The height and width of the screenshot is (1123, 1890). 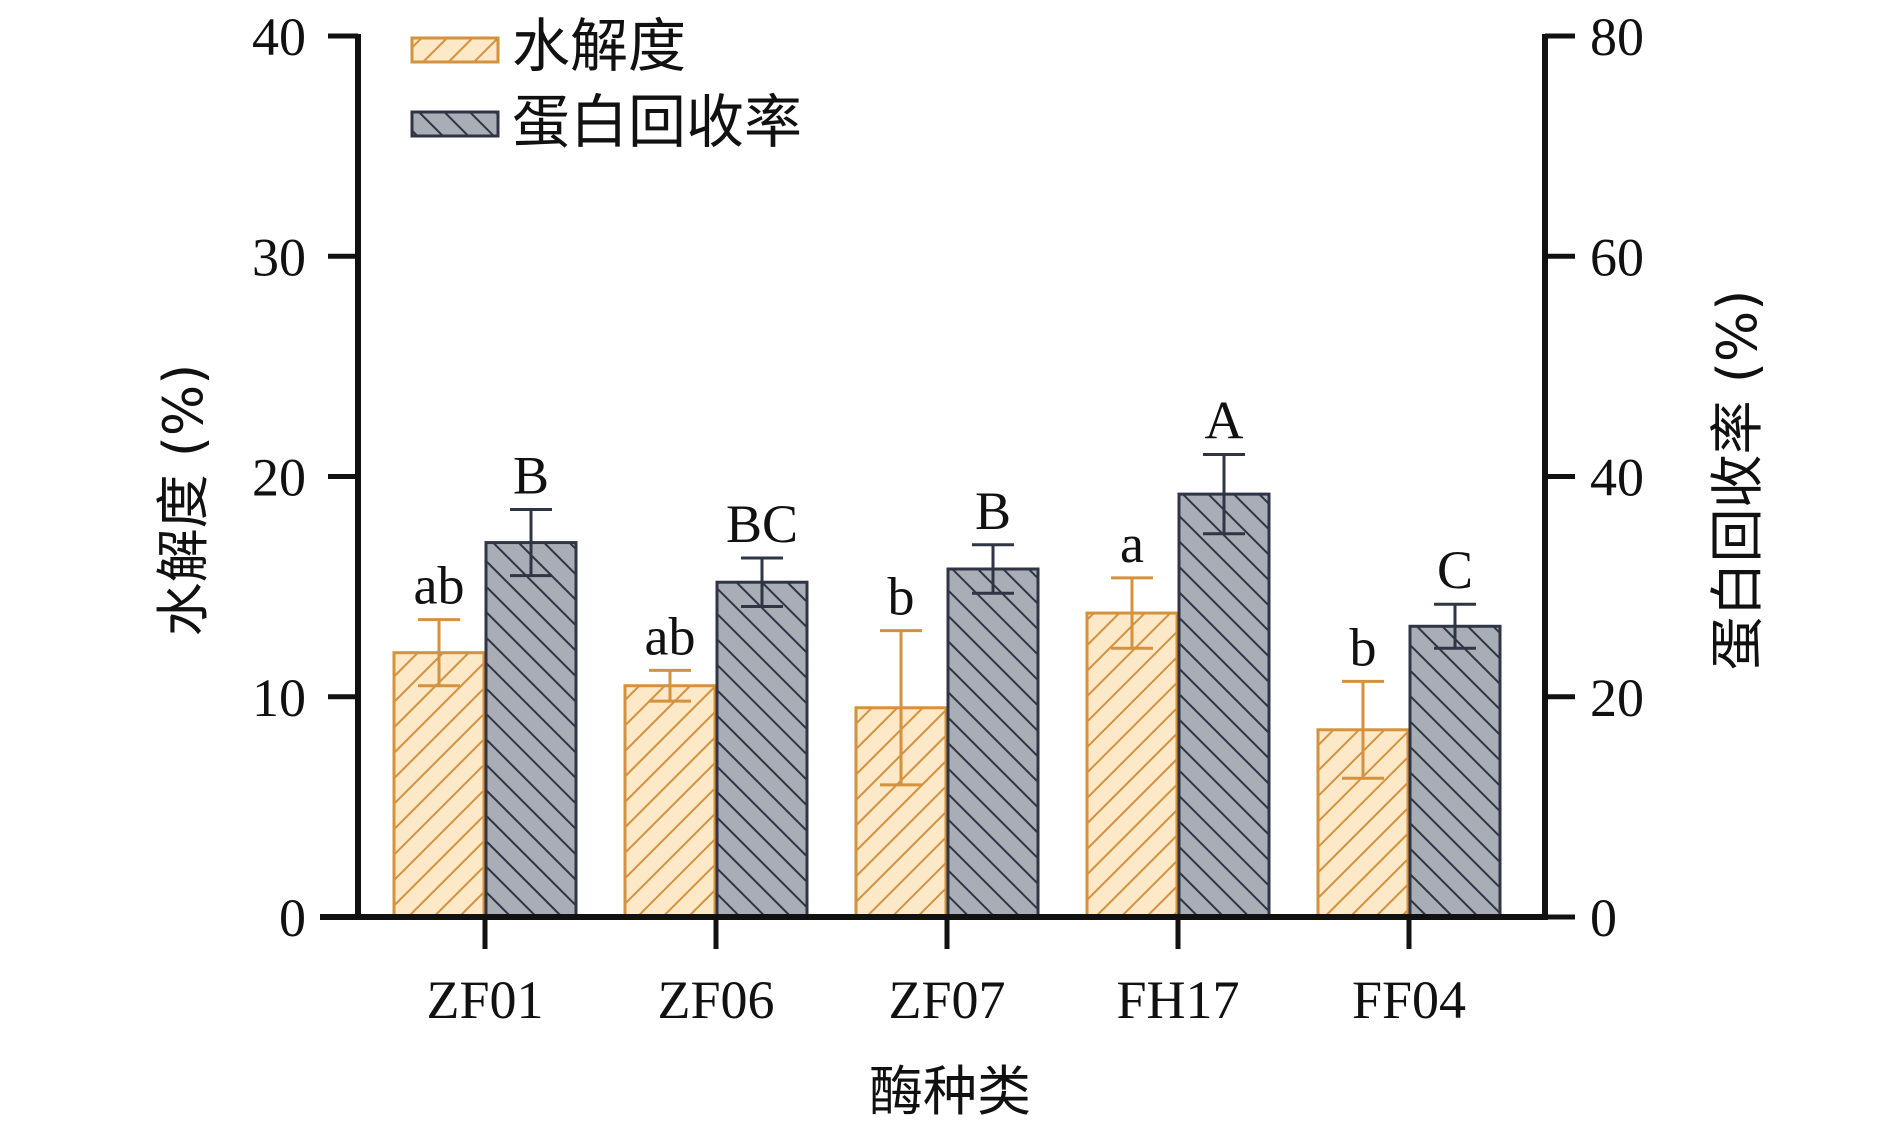 I want to click on significance-label-hydrolysis-ZF07: b, so click(x=901, y=597).